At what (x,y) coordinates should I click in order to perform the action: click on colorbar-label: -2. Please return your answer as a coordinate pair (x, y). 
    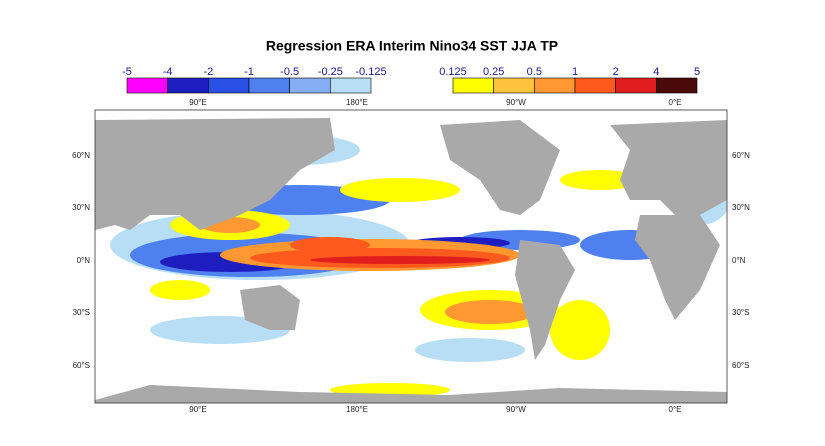
    Looking at the image, I should click on (208, 72).